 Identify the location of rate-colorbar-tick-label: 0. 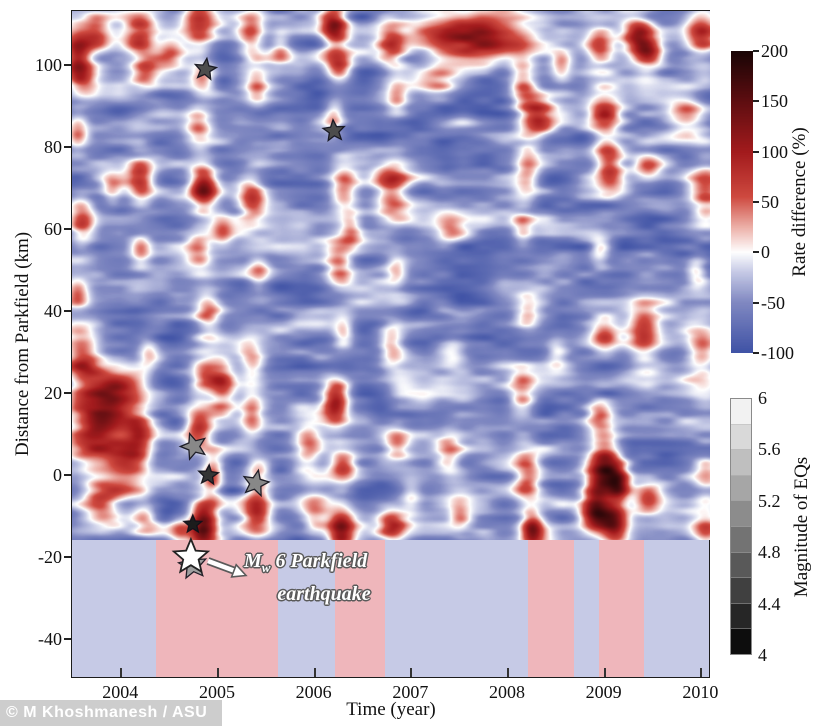
(765, 252).